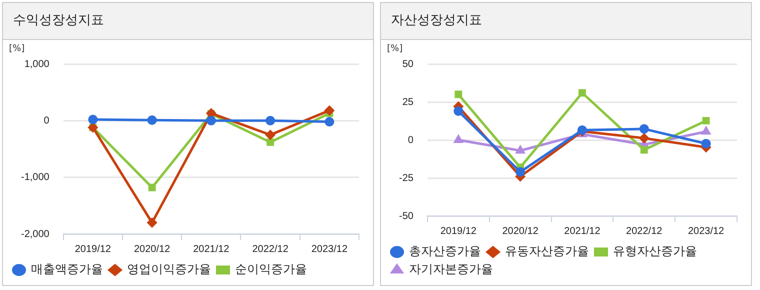 The width and height of the screenshot is (760, 290). Describe the element at coordinates (169, 269) in the screenshot. I see `legend-label: 영업이익증가율` at that location.